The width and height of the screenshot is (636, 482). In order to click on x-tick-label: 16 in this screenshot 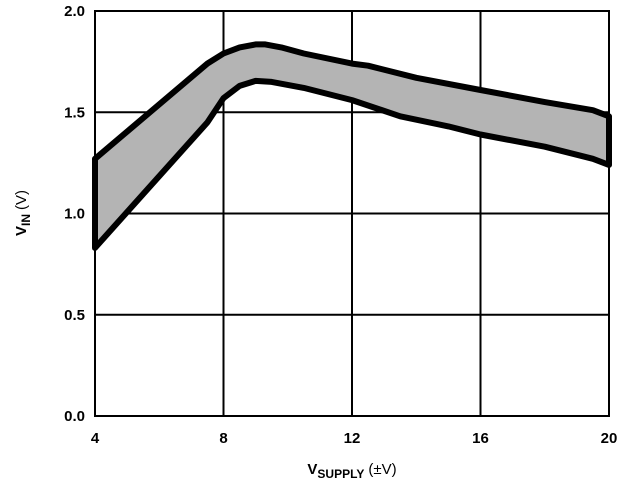, I will do `click(480, 438)`.